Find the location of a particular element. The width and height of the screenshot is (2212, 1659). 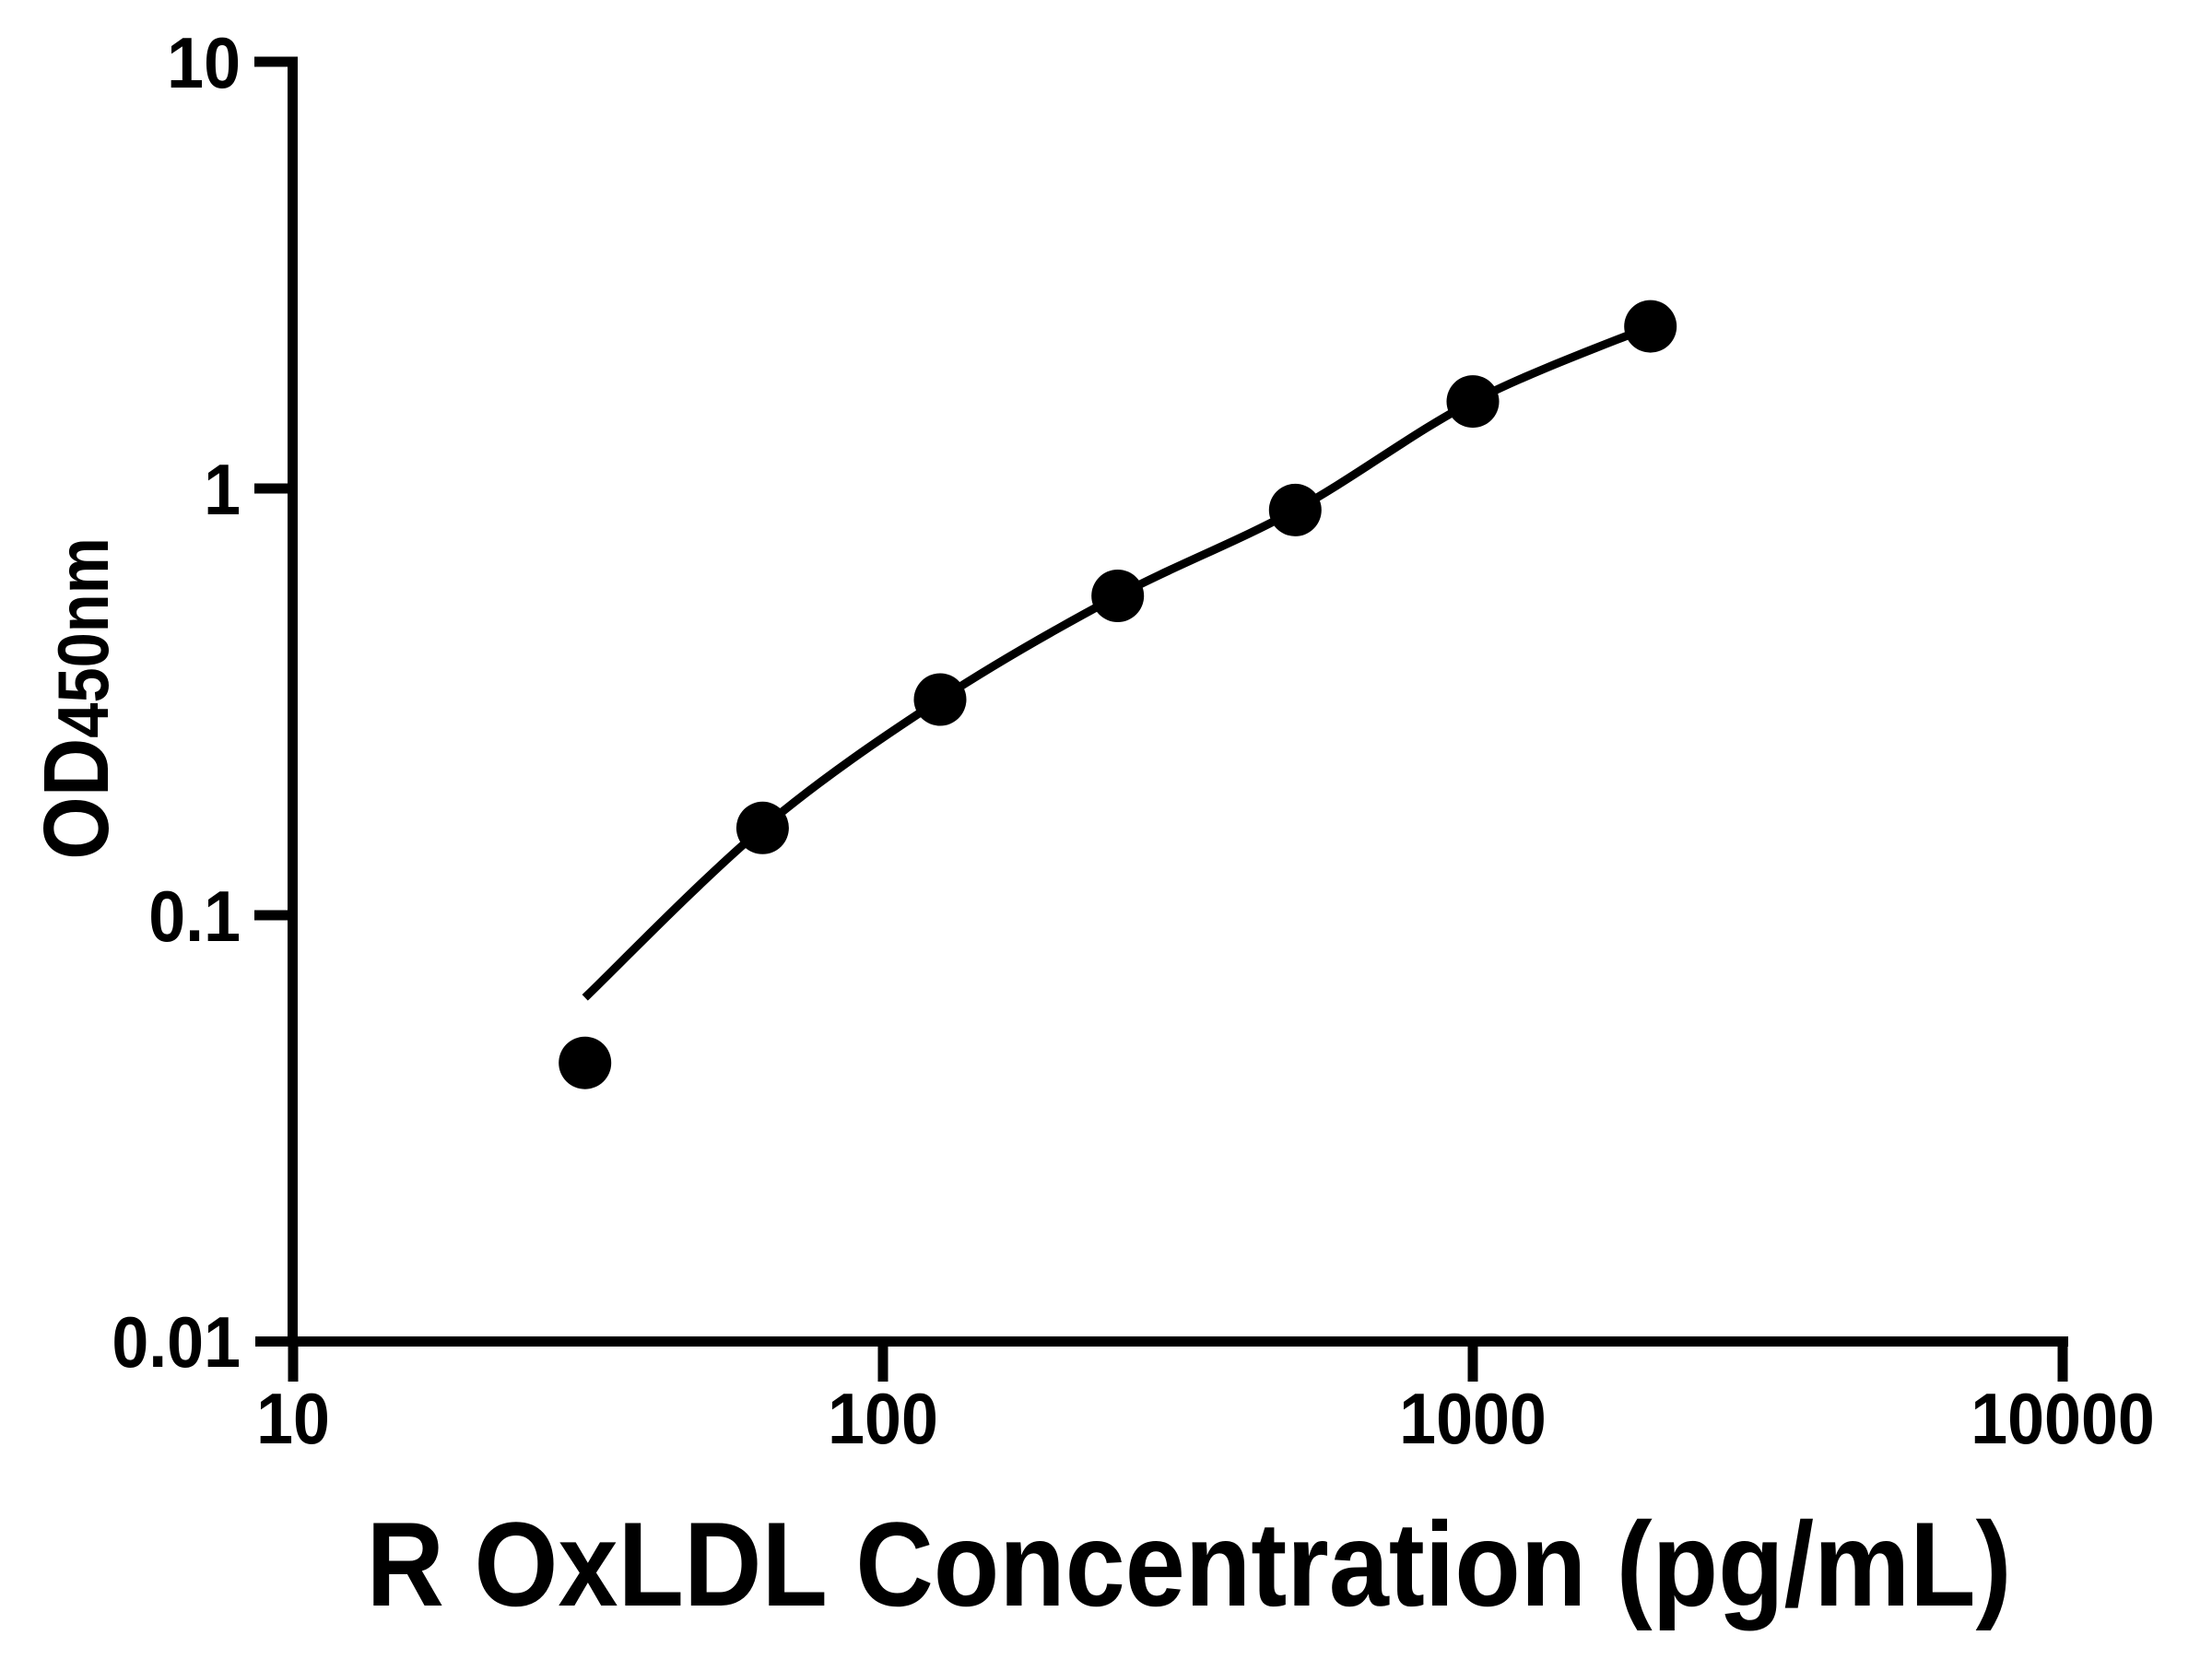

y-tick-label-10: 10 is located at coordinates (204, 62).